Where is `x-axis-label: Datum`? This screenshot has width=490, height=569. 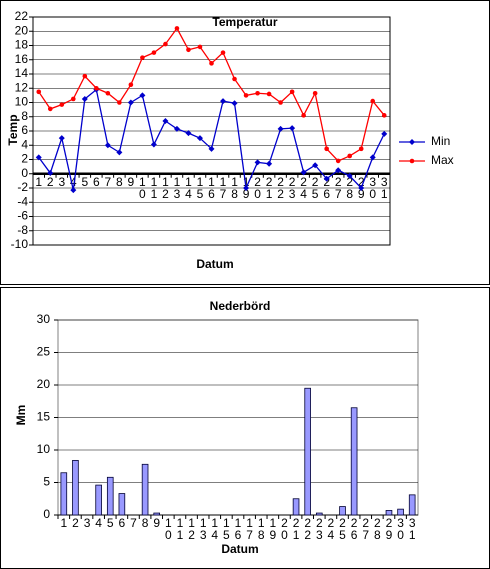 x-axis-label: Datum is located at coordinates (214, 264).